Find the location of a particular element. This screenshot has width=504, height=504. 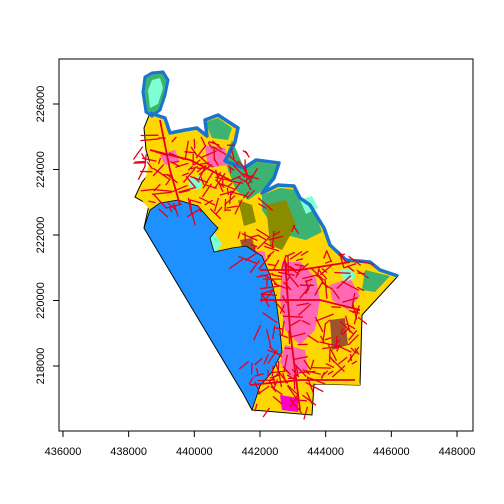

wetland-zone is located at coordinates (348, 275).